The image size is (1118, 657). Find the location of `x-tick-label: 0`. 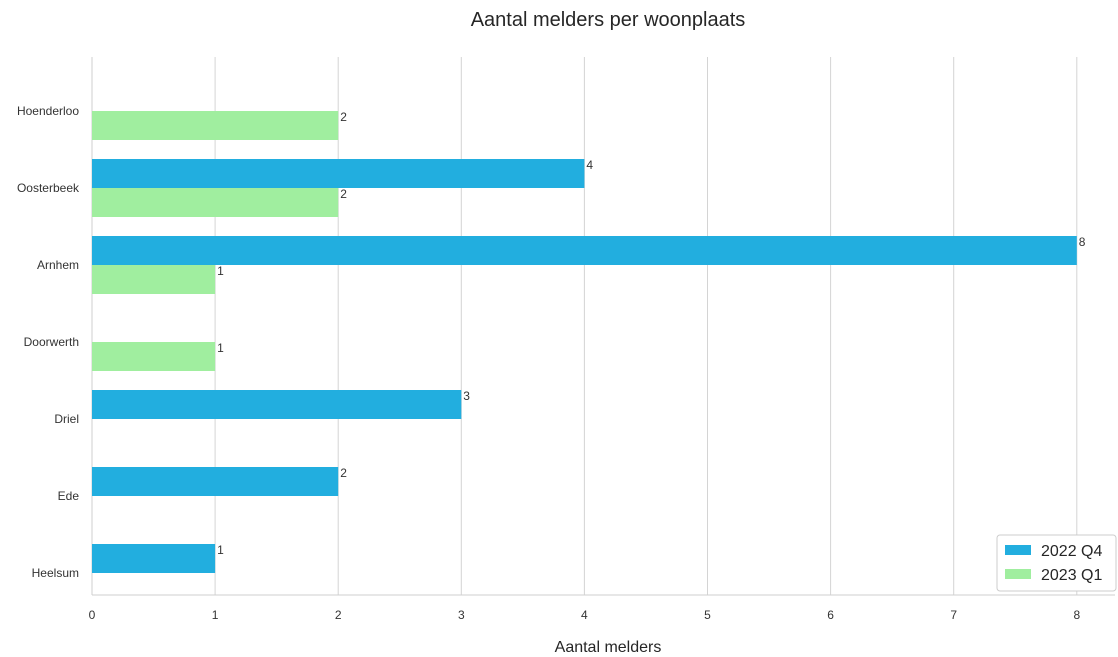

x-tick-label: 0 is located at coordinates (92, 615).